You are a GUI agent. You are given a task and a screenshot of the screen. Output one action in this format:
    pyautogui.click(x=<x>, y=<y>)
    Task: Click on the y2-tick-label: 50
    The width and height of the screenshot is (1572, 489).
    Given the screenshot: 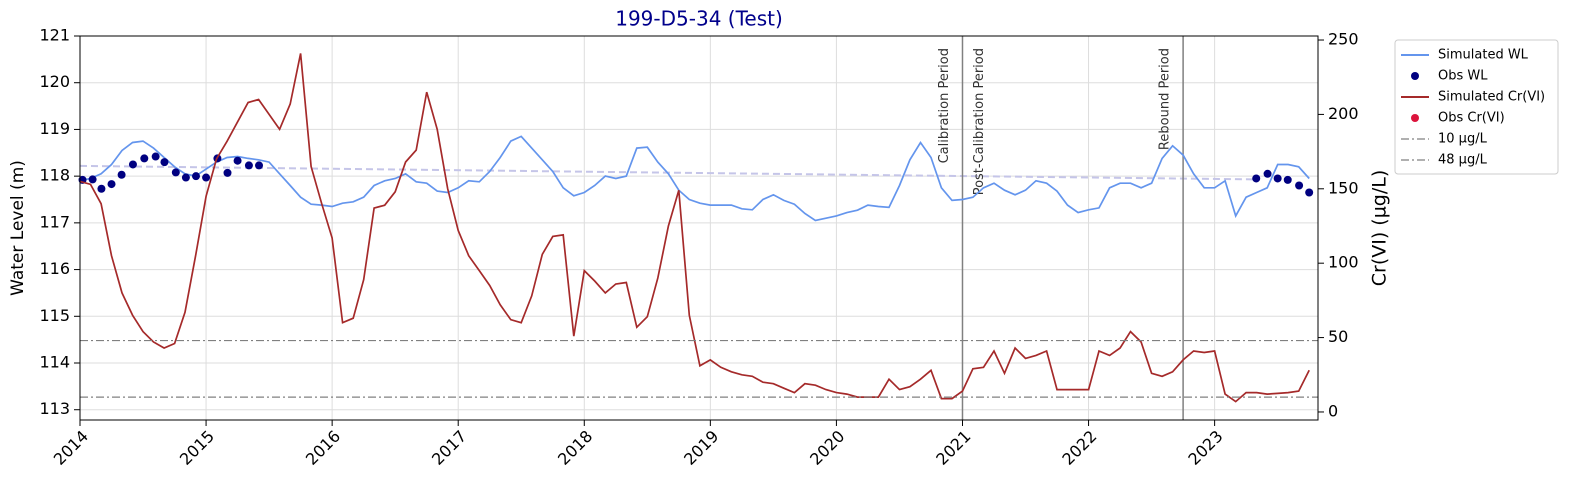 What is the action you would take?
    pyautogui.click(x=1338, y=336)
    